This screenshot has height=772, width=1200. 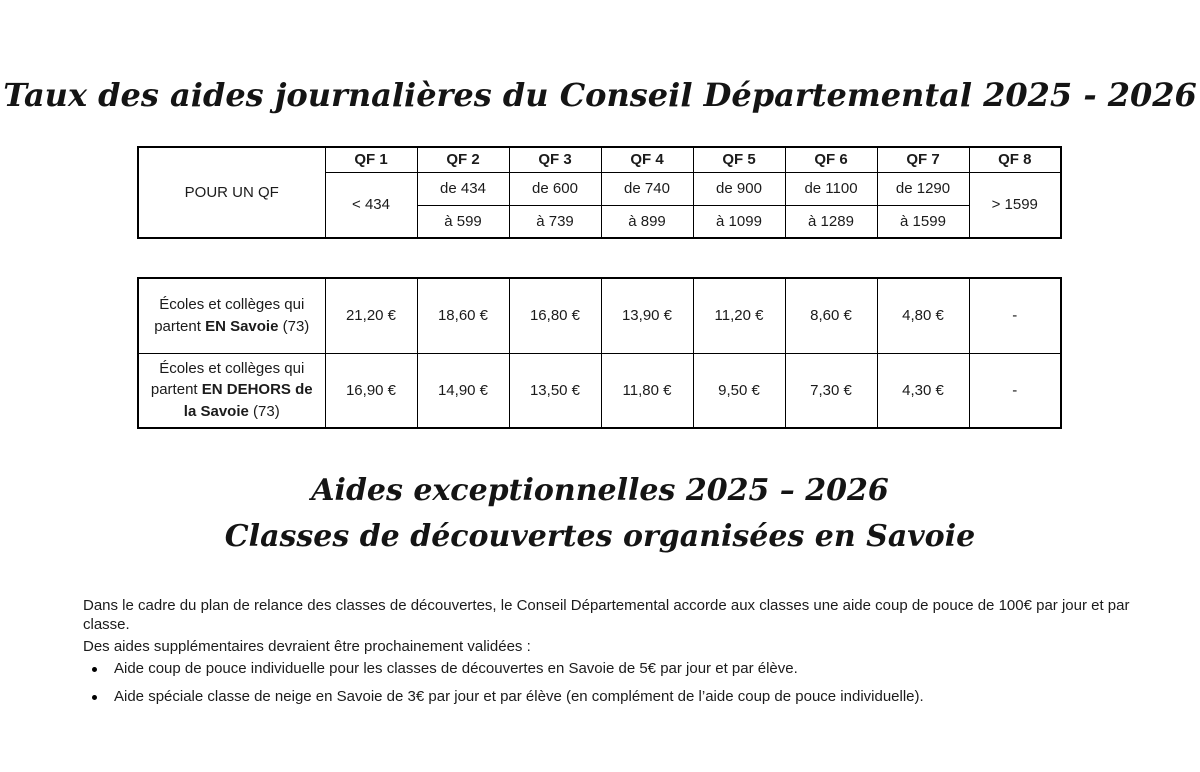 What do you see at coordinates (371, 159) in the screenshot?
I see `qf-header-cell: QF 1` at bounding box center [371, 159].